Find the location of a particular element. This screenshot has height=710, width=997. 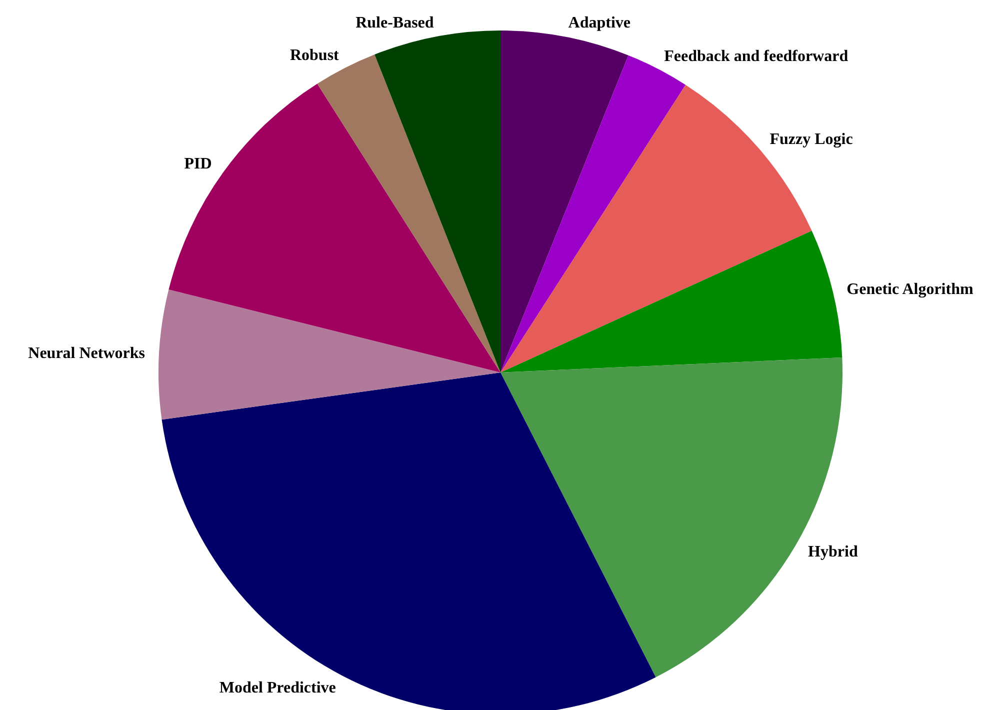

slice-label: Rule-Based is located at coordinates (395, 23).